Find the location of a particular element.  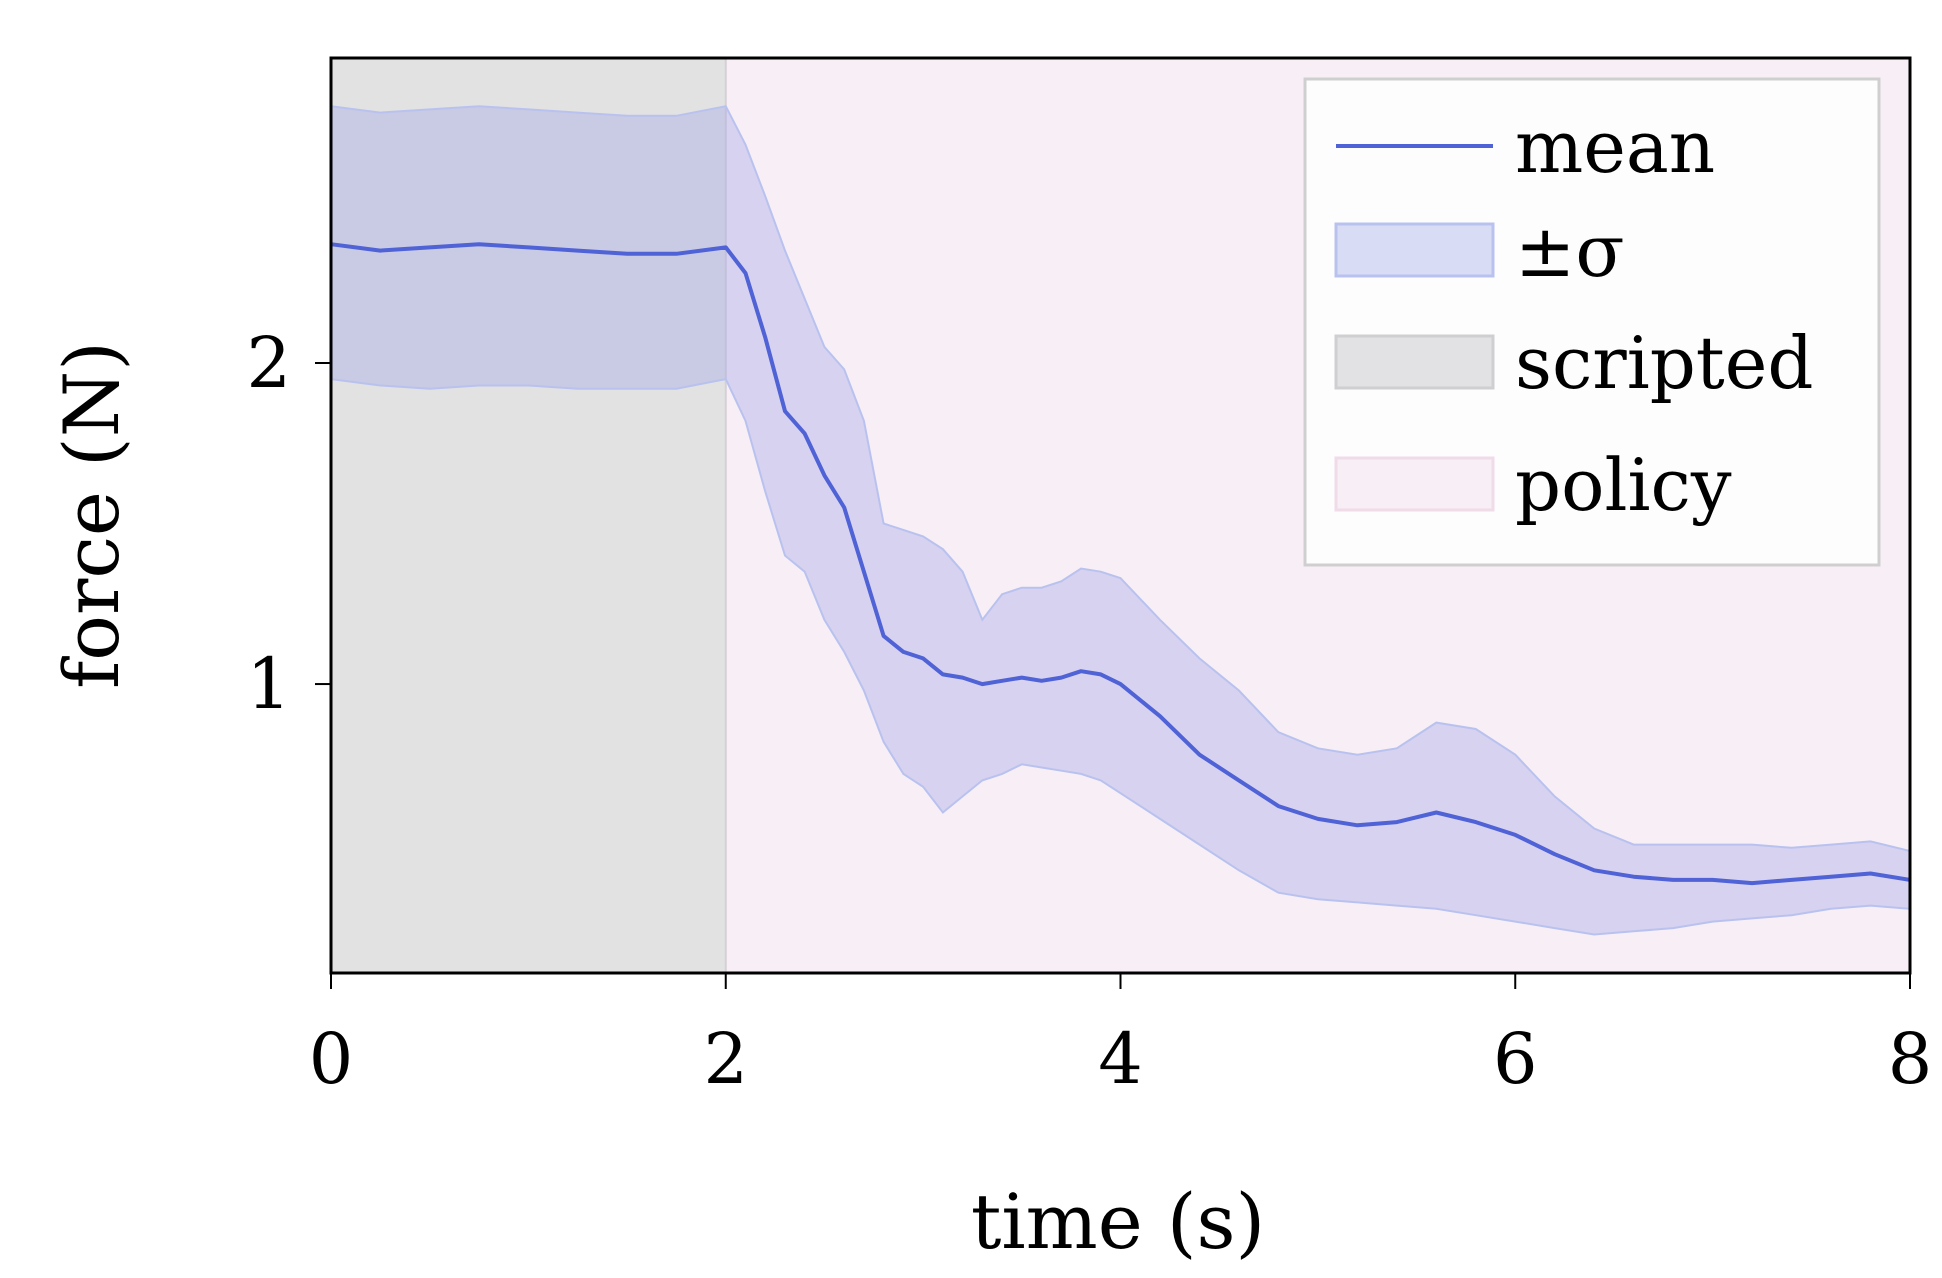

x-tick-label: 2 is located at coordinates (725, 1059).